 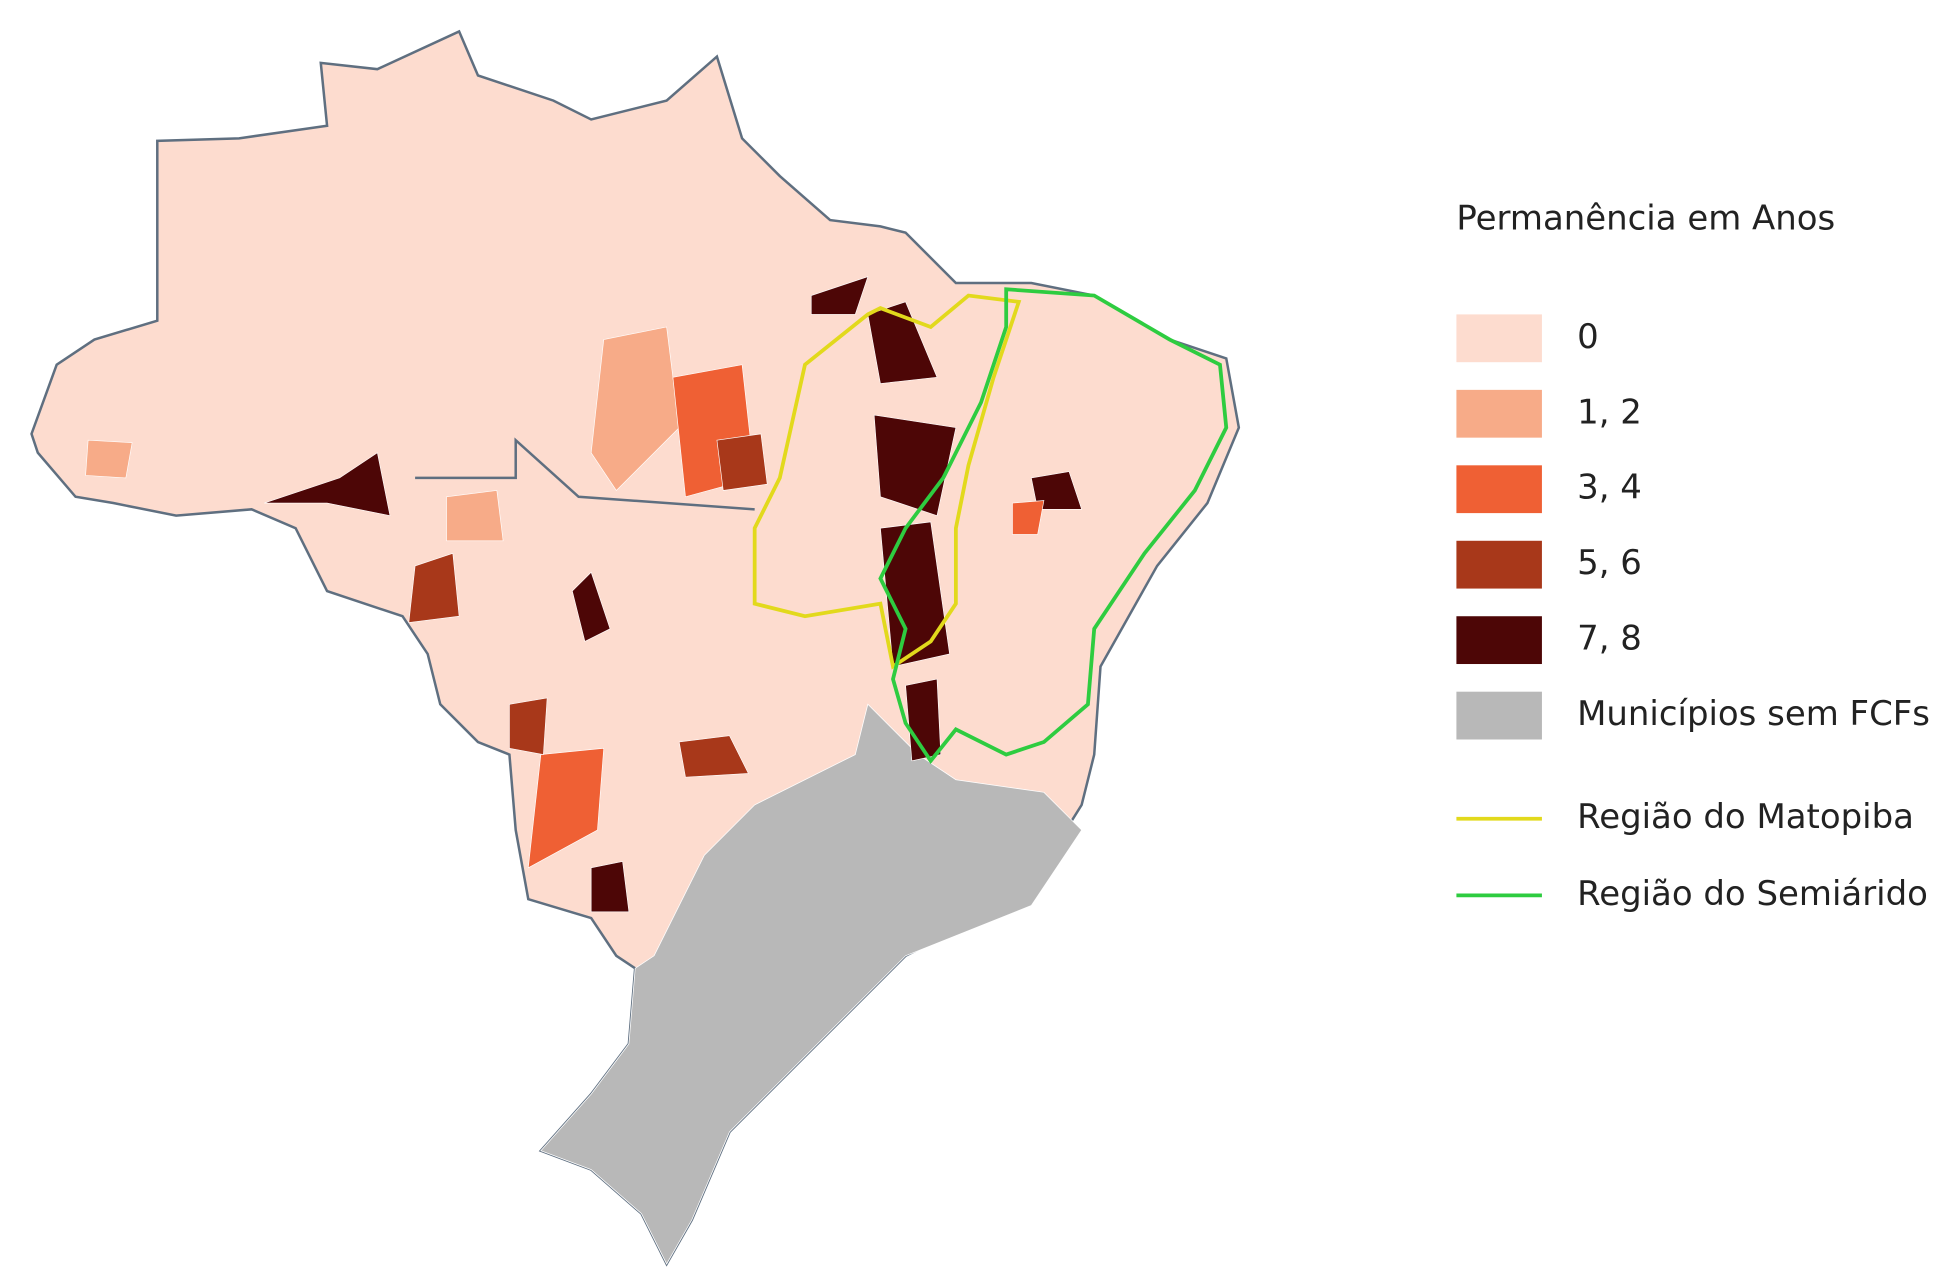 I want to click on region-without-fcf, so click(x=811, y=984).